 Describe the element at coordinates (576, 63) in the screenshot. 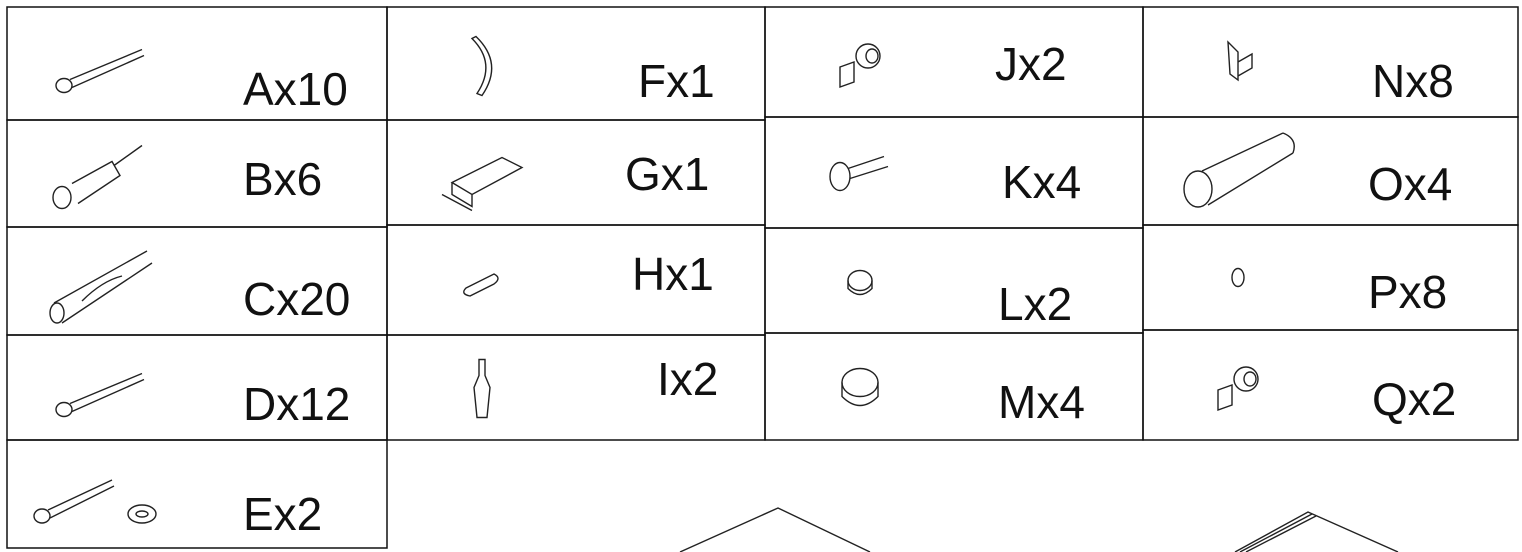

I see `part-cell: Fx1` at that location.